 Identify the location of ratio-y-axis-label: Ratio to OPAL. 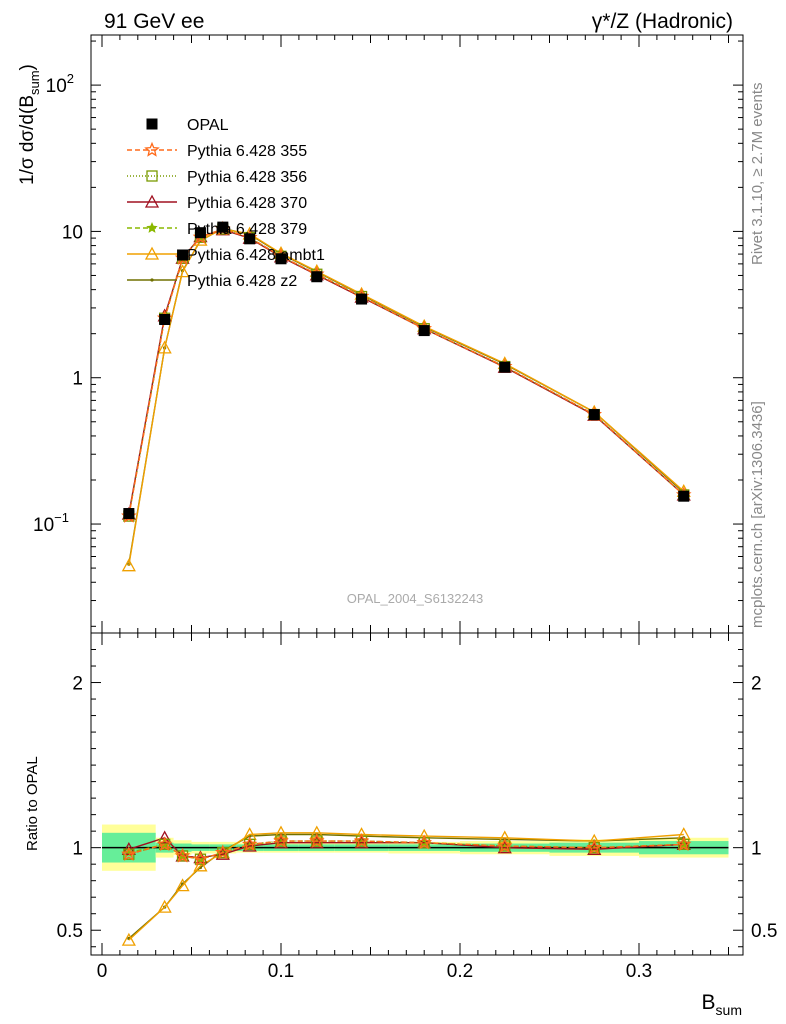
(32, 803).